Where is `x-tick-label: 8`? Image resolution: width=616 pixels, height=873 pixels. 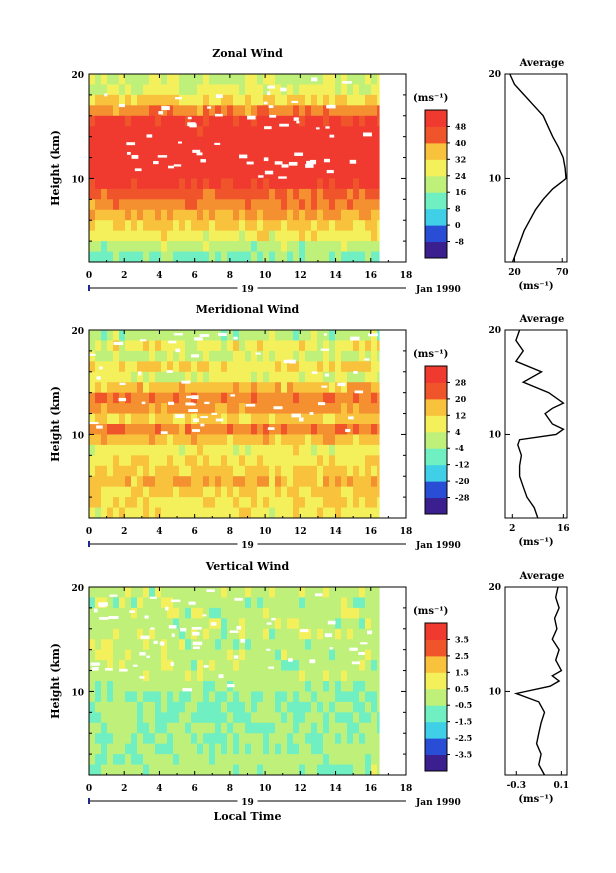 x-tick-label: 8 is located at coordinates (230, 789).